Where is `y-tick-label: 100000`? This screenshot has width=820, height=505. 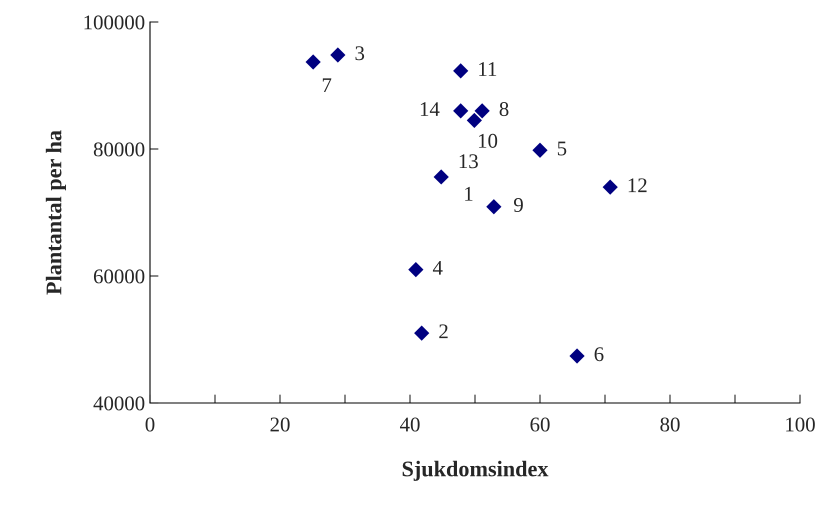
y-tick-label: 100000 is located at coordinates (114, 22).